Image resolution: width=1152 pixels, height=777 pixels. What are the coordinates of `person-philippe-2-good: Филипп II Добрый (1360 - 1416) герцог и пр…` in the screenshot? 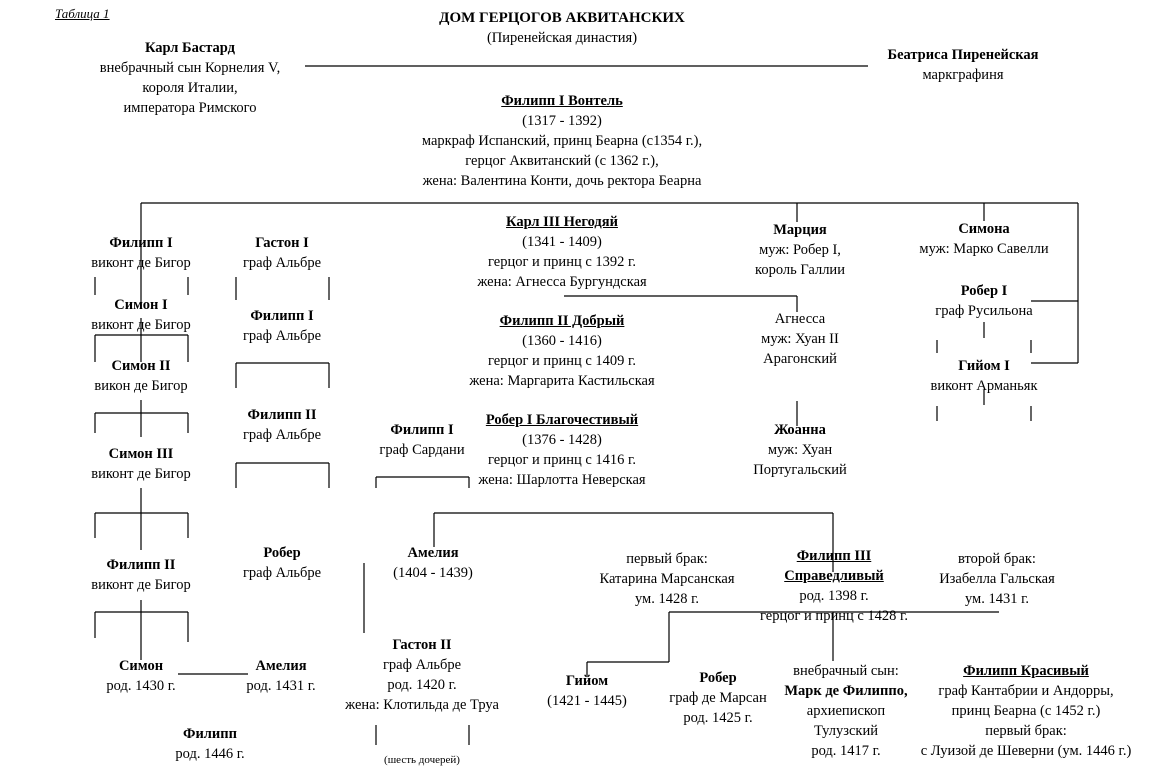 It's located at (561, 351).